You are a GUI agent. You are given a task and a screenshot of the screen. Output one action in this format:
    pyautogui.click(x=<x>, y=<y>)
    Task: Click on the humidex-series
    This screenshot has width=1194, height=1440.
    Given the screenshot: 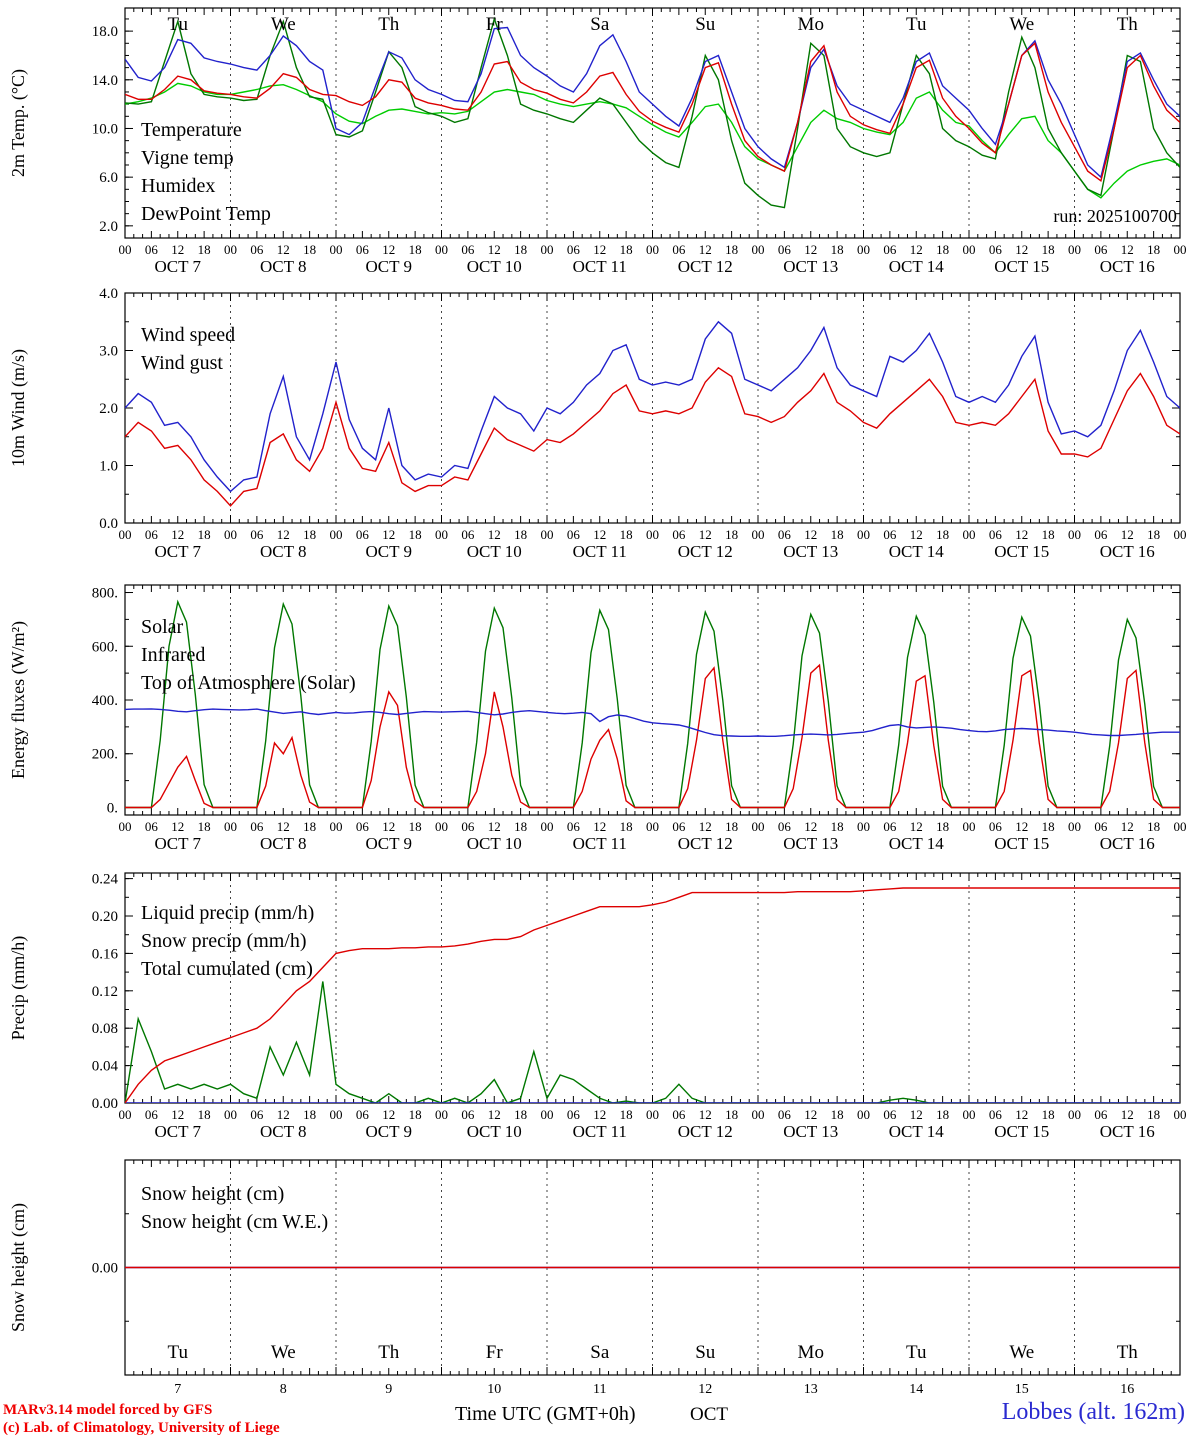 What is the action you would take?
    pyautogui.click(x=652, y=102)
    